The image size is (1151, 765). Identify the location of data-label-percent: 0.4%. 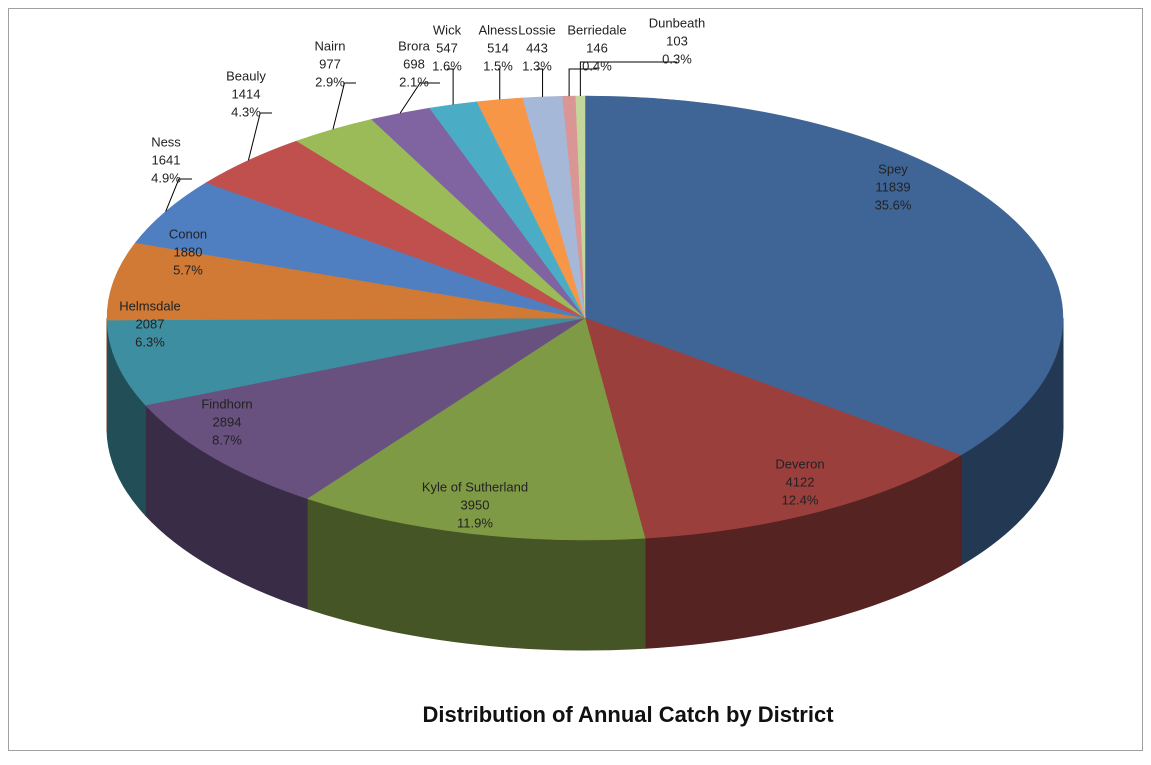
(597, 65).